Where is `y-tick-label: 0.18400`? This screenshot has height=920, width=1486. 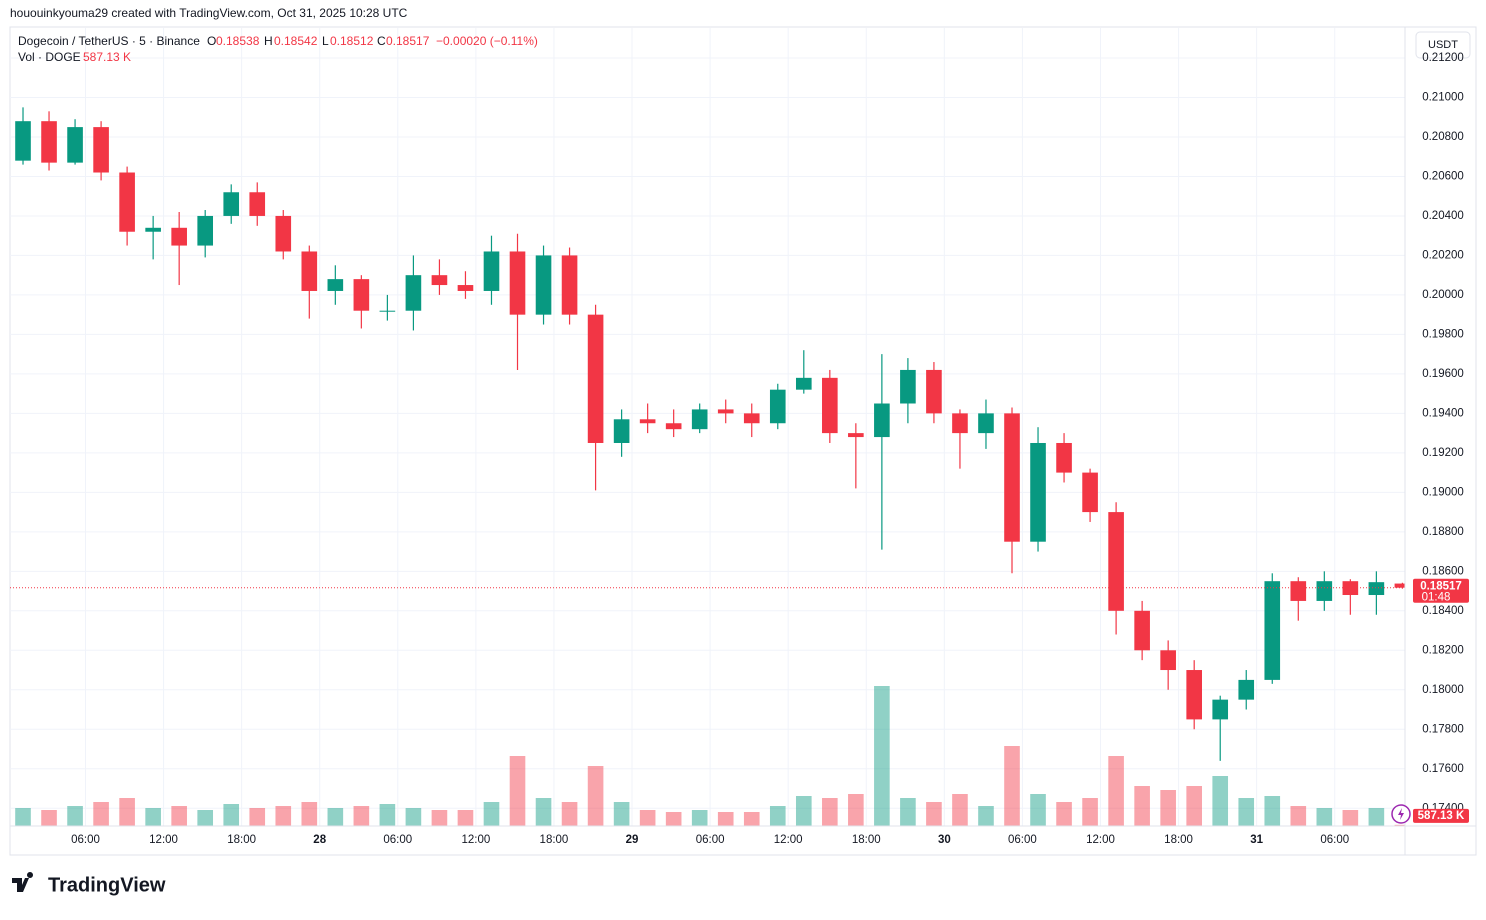 y-tick-label: 0.18400 is located at coordinates (1443, 611).